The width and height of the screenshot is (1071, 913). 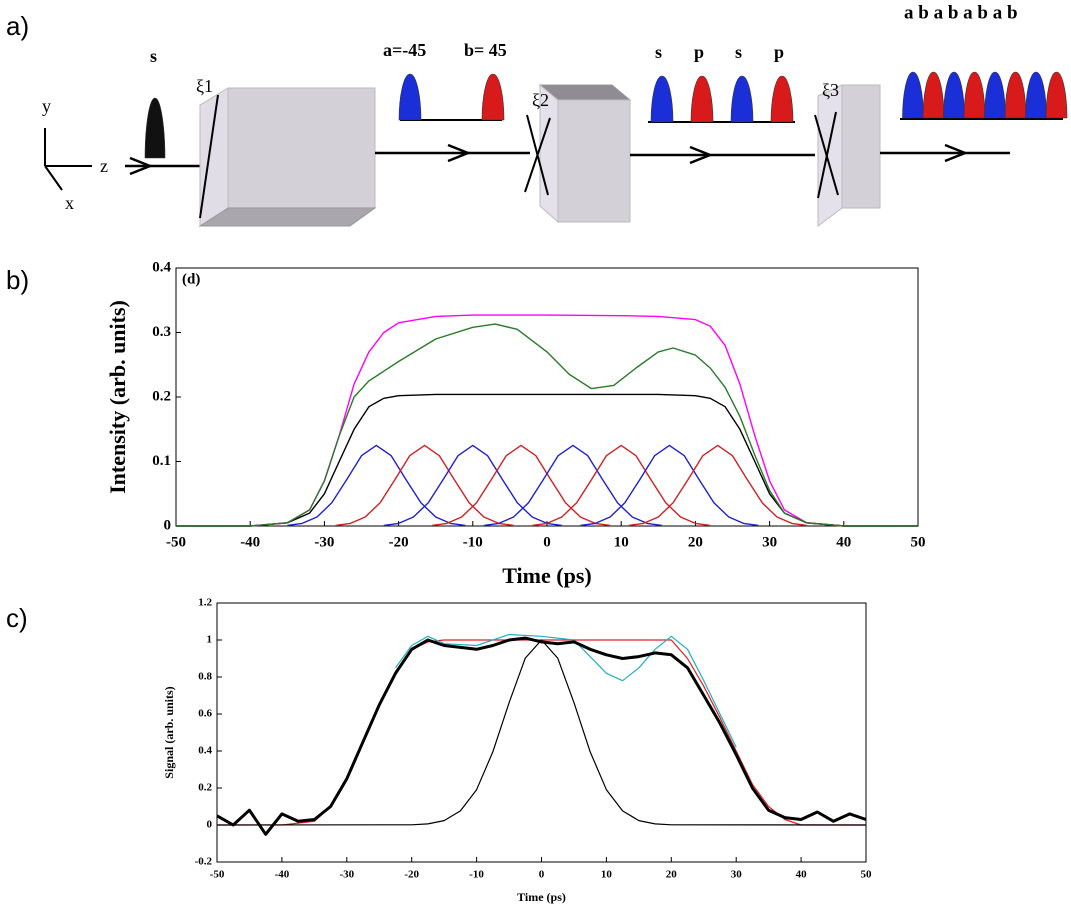 I want to click on annotation: (d), so click(x=191, y=279).